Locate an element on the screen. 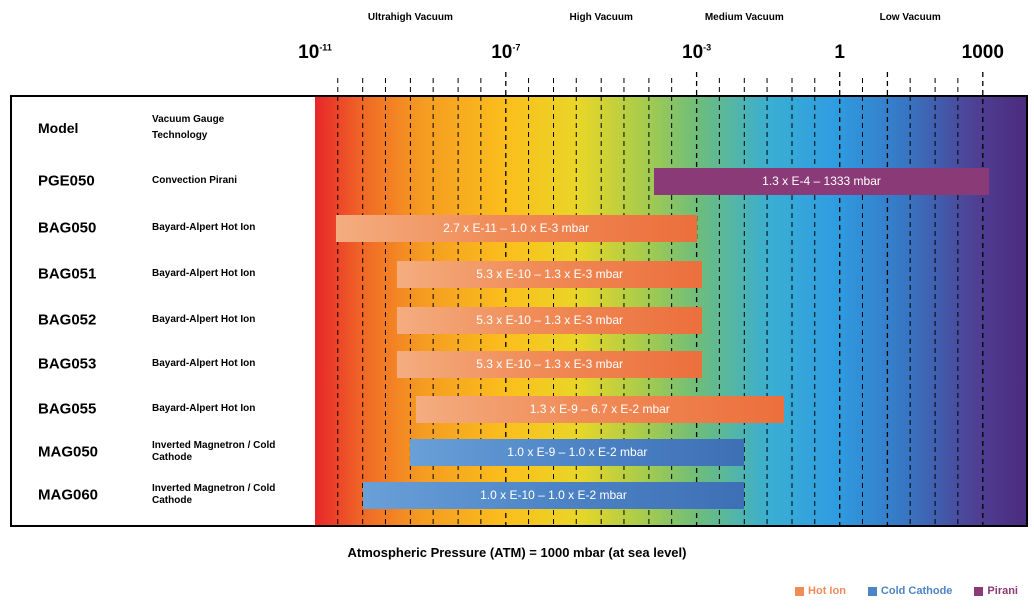 This screenshot has height=610, width=1034. range-bar-bag055: 1.3 x E-9 – 6.7 x E-2 mbar is located at coordinates (599, 409).